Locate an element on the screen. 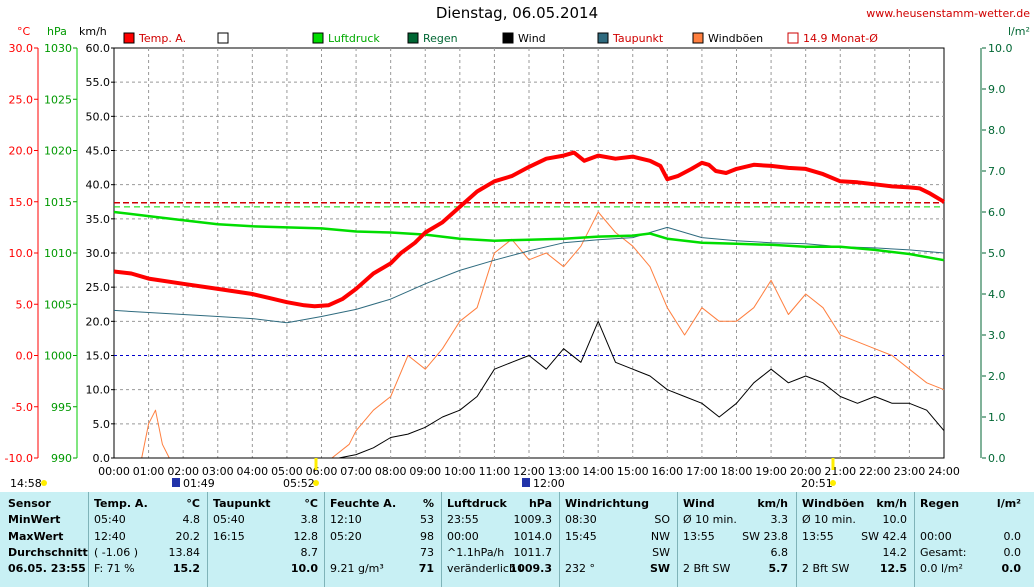 This screenshot has width=1034, height=587. pressure-tick: 995 is located at coordinates (61, 407).